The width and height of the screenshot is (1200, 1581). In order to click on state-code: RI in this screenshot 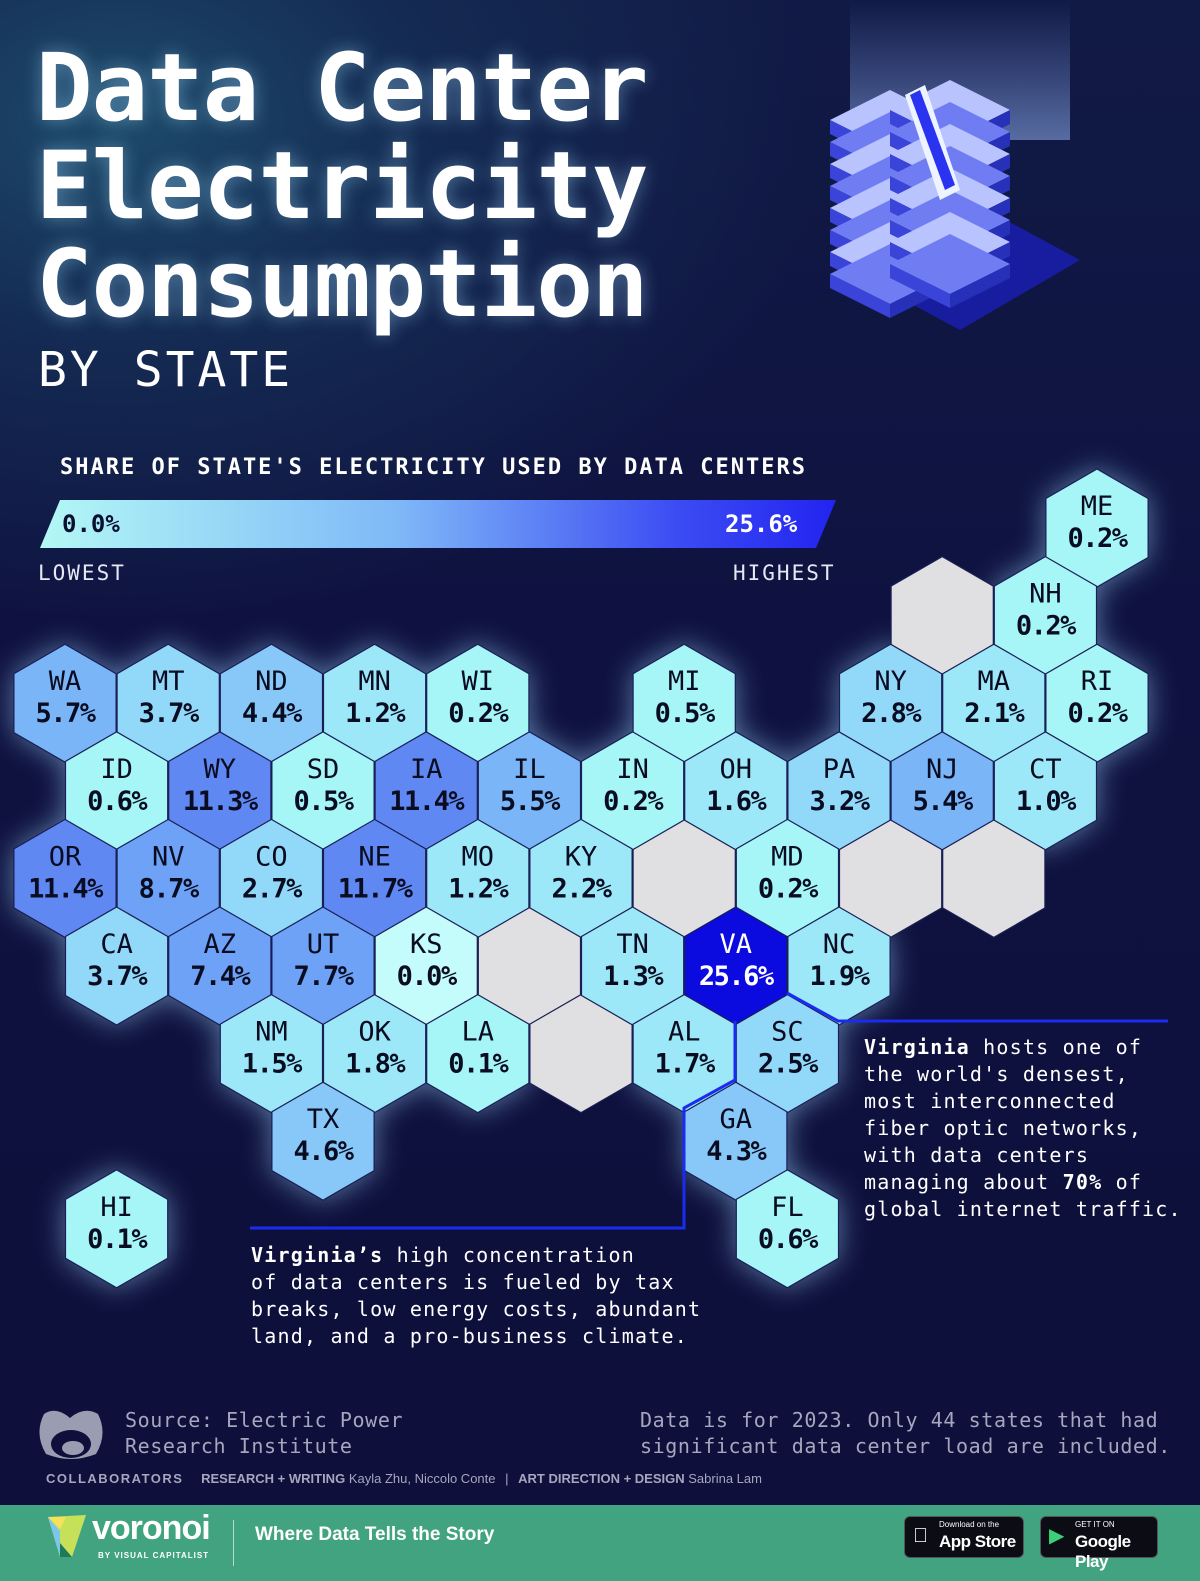, I will do `click(1097, 681)`.